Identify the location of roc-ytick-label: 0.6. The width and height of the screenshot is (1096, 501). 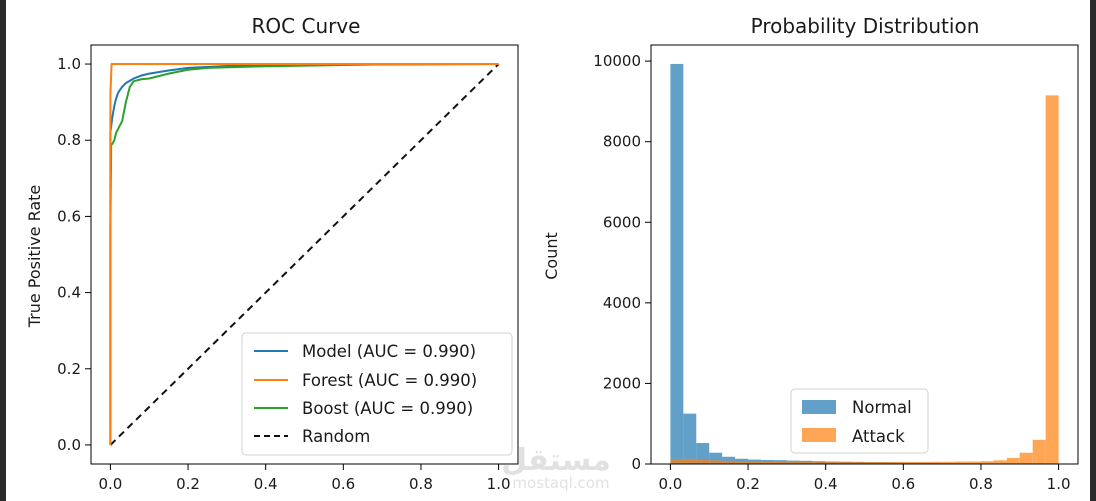
(69, 216).